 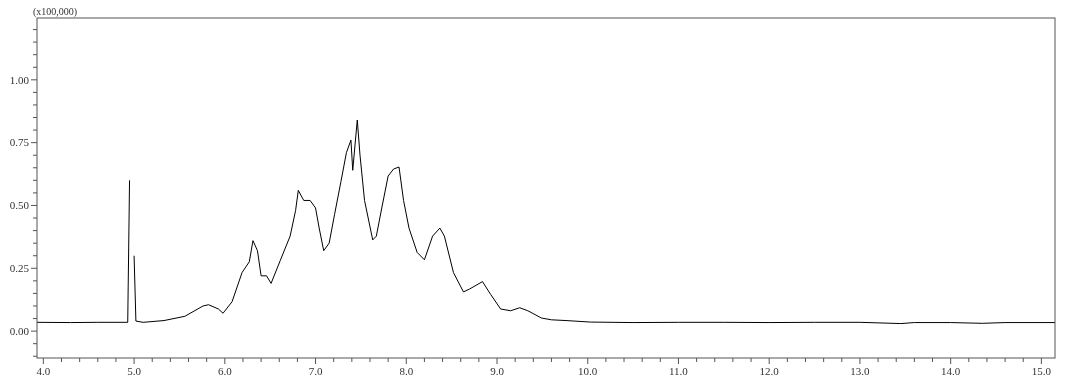 What do you see at coordinates (55, 12) in the screenshot?
I see `y-axis-title: (x100,000)` at bounding box center [55, 12].